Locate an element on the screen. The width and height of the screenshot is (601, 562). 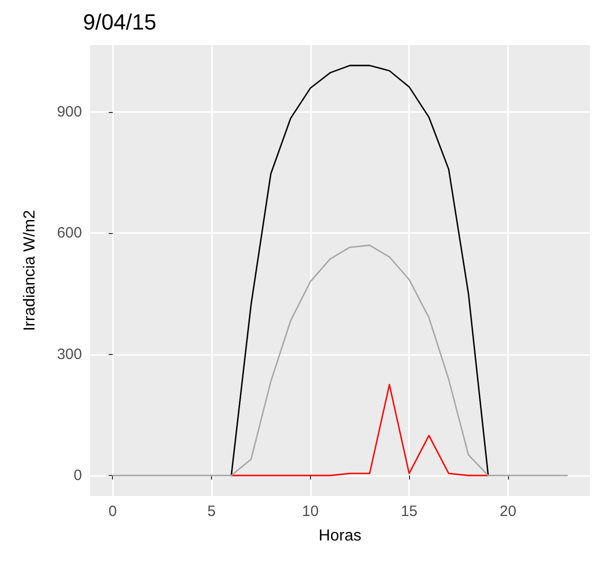
y-tick-label: 0 is located at coordinates (78, 475).